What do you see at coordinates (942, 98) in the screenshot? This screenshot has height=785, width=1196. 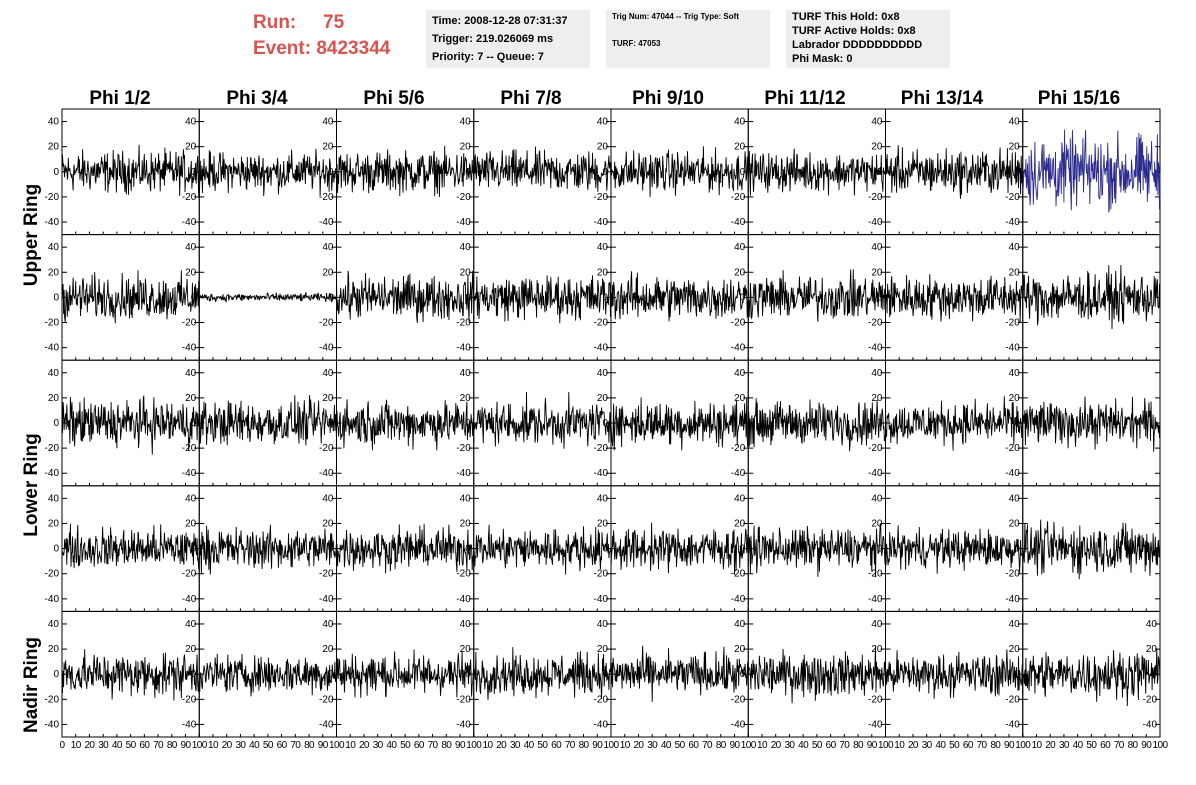 I see `column-header-phi-13-14: Phi 13/14` at bounding box center [942, 98].